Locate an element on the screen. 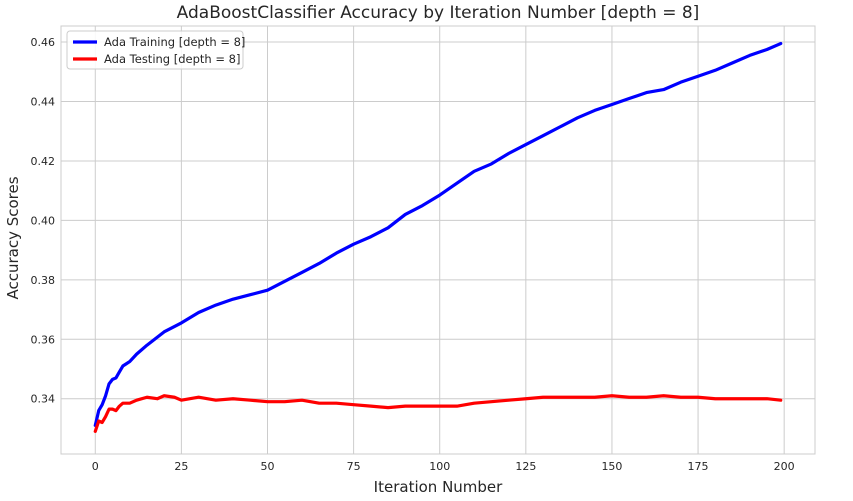 The width and height of the screenshot is (853, 501). x-tick-label: 50 is located at coordinates (267, 466).